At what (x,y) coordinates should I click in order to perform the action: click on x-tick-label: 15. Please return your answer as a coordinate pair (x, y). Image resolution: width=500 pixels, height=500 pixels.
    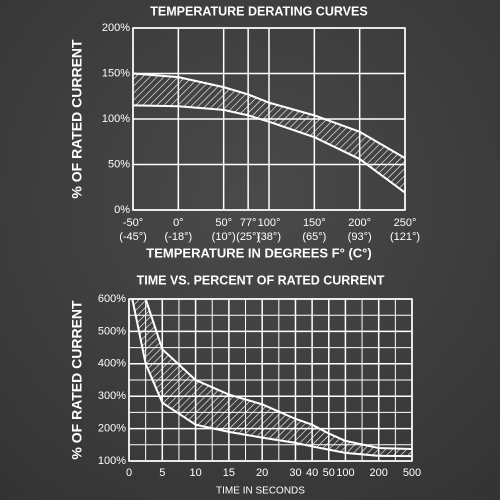
    Looking at the image, I should click on (229, 473).